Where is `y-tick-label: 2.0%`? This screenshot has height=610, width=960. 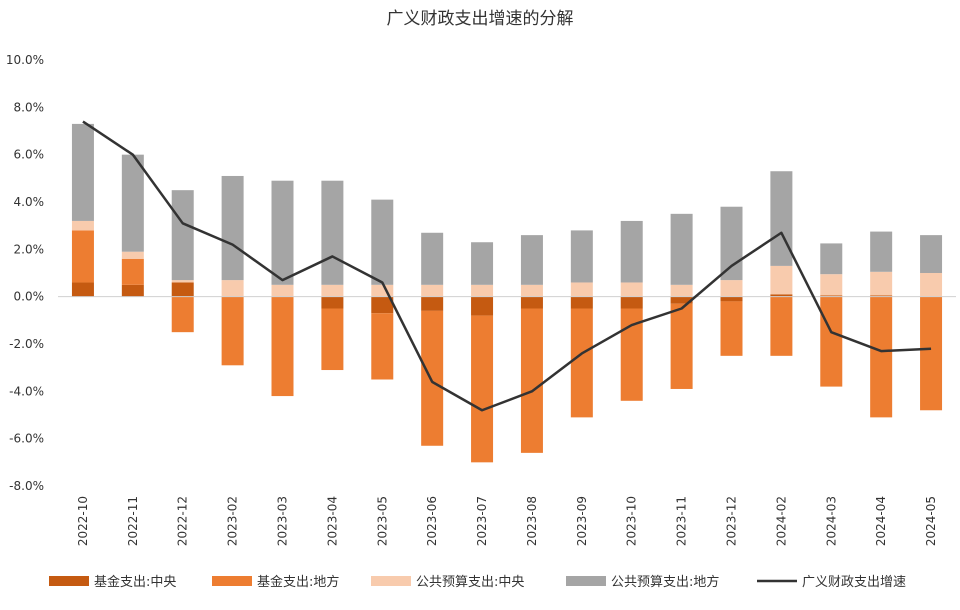 y-tick-label: 2.0% is located at coordinates (29, 249).